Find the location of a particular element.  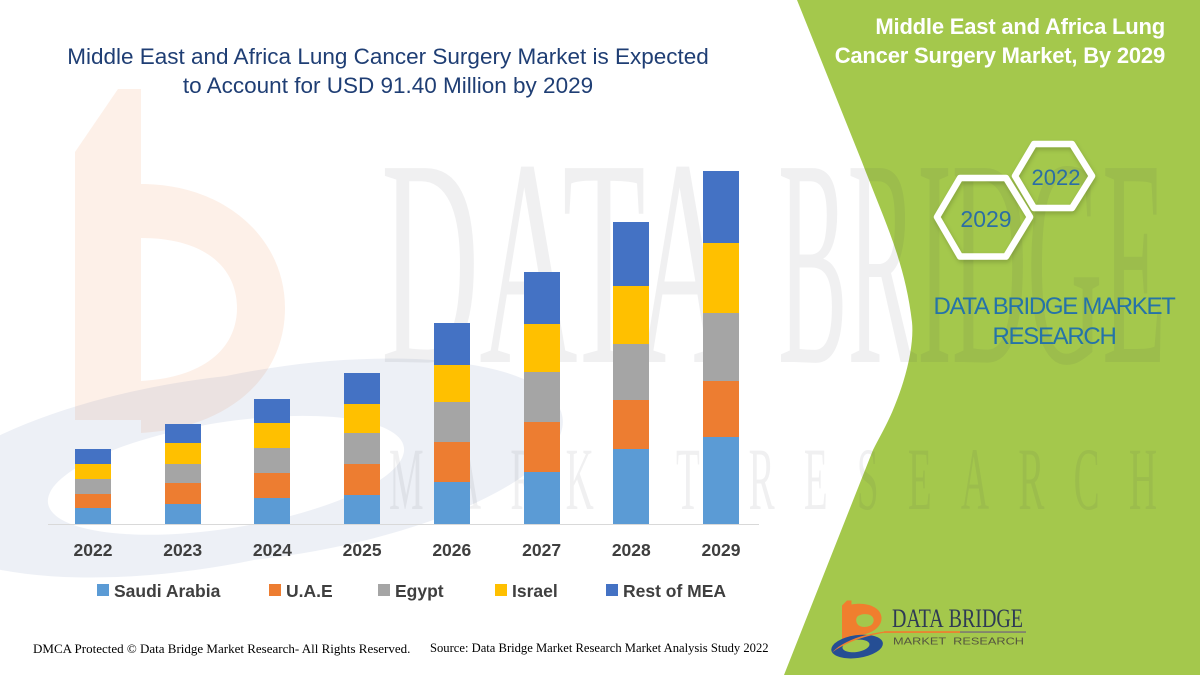

svg-text:M A R K E T R: M A R K E T R E S E A R C H is located at coordinates (773, 480).